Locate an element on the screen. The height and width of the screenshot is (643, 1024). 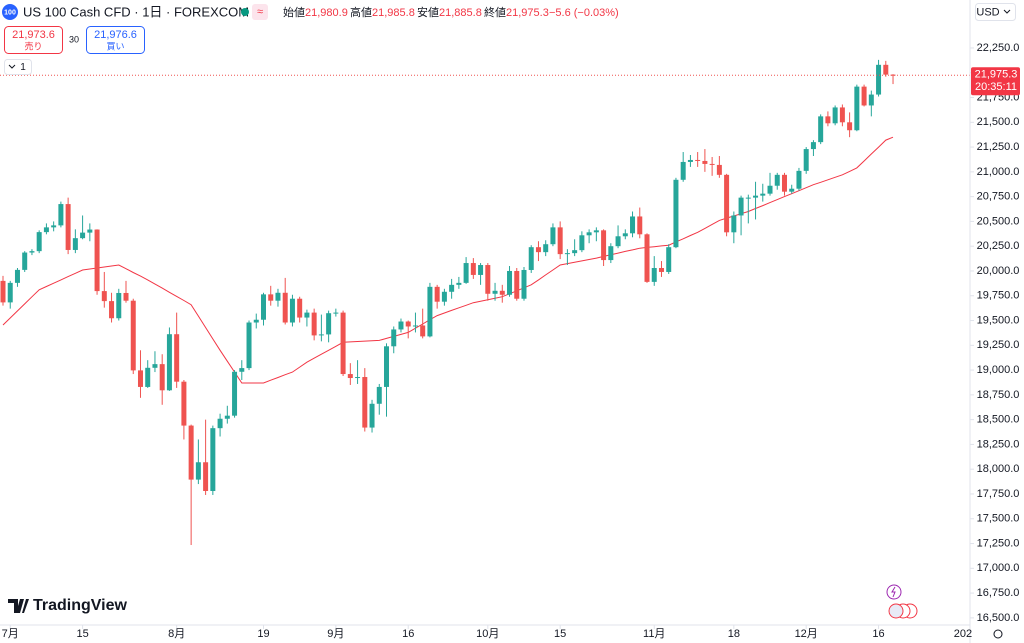
symbol-title: US 100 Cash CFD · 1日 · FOREXCOM is located at coordinates (136, 11).